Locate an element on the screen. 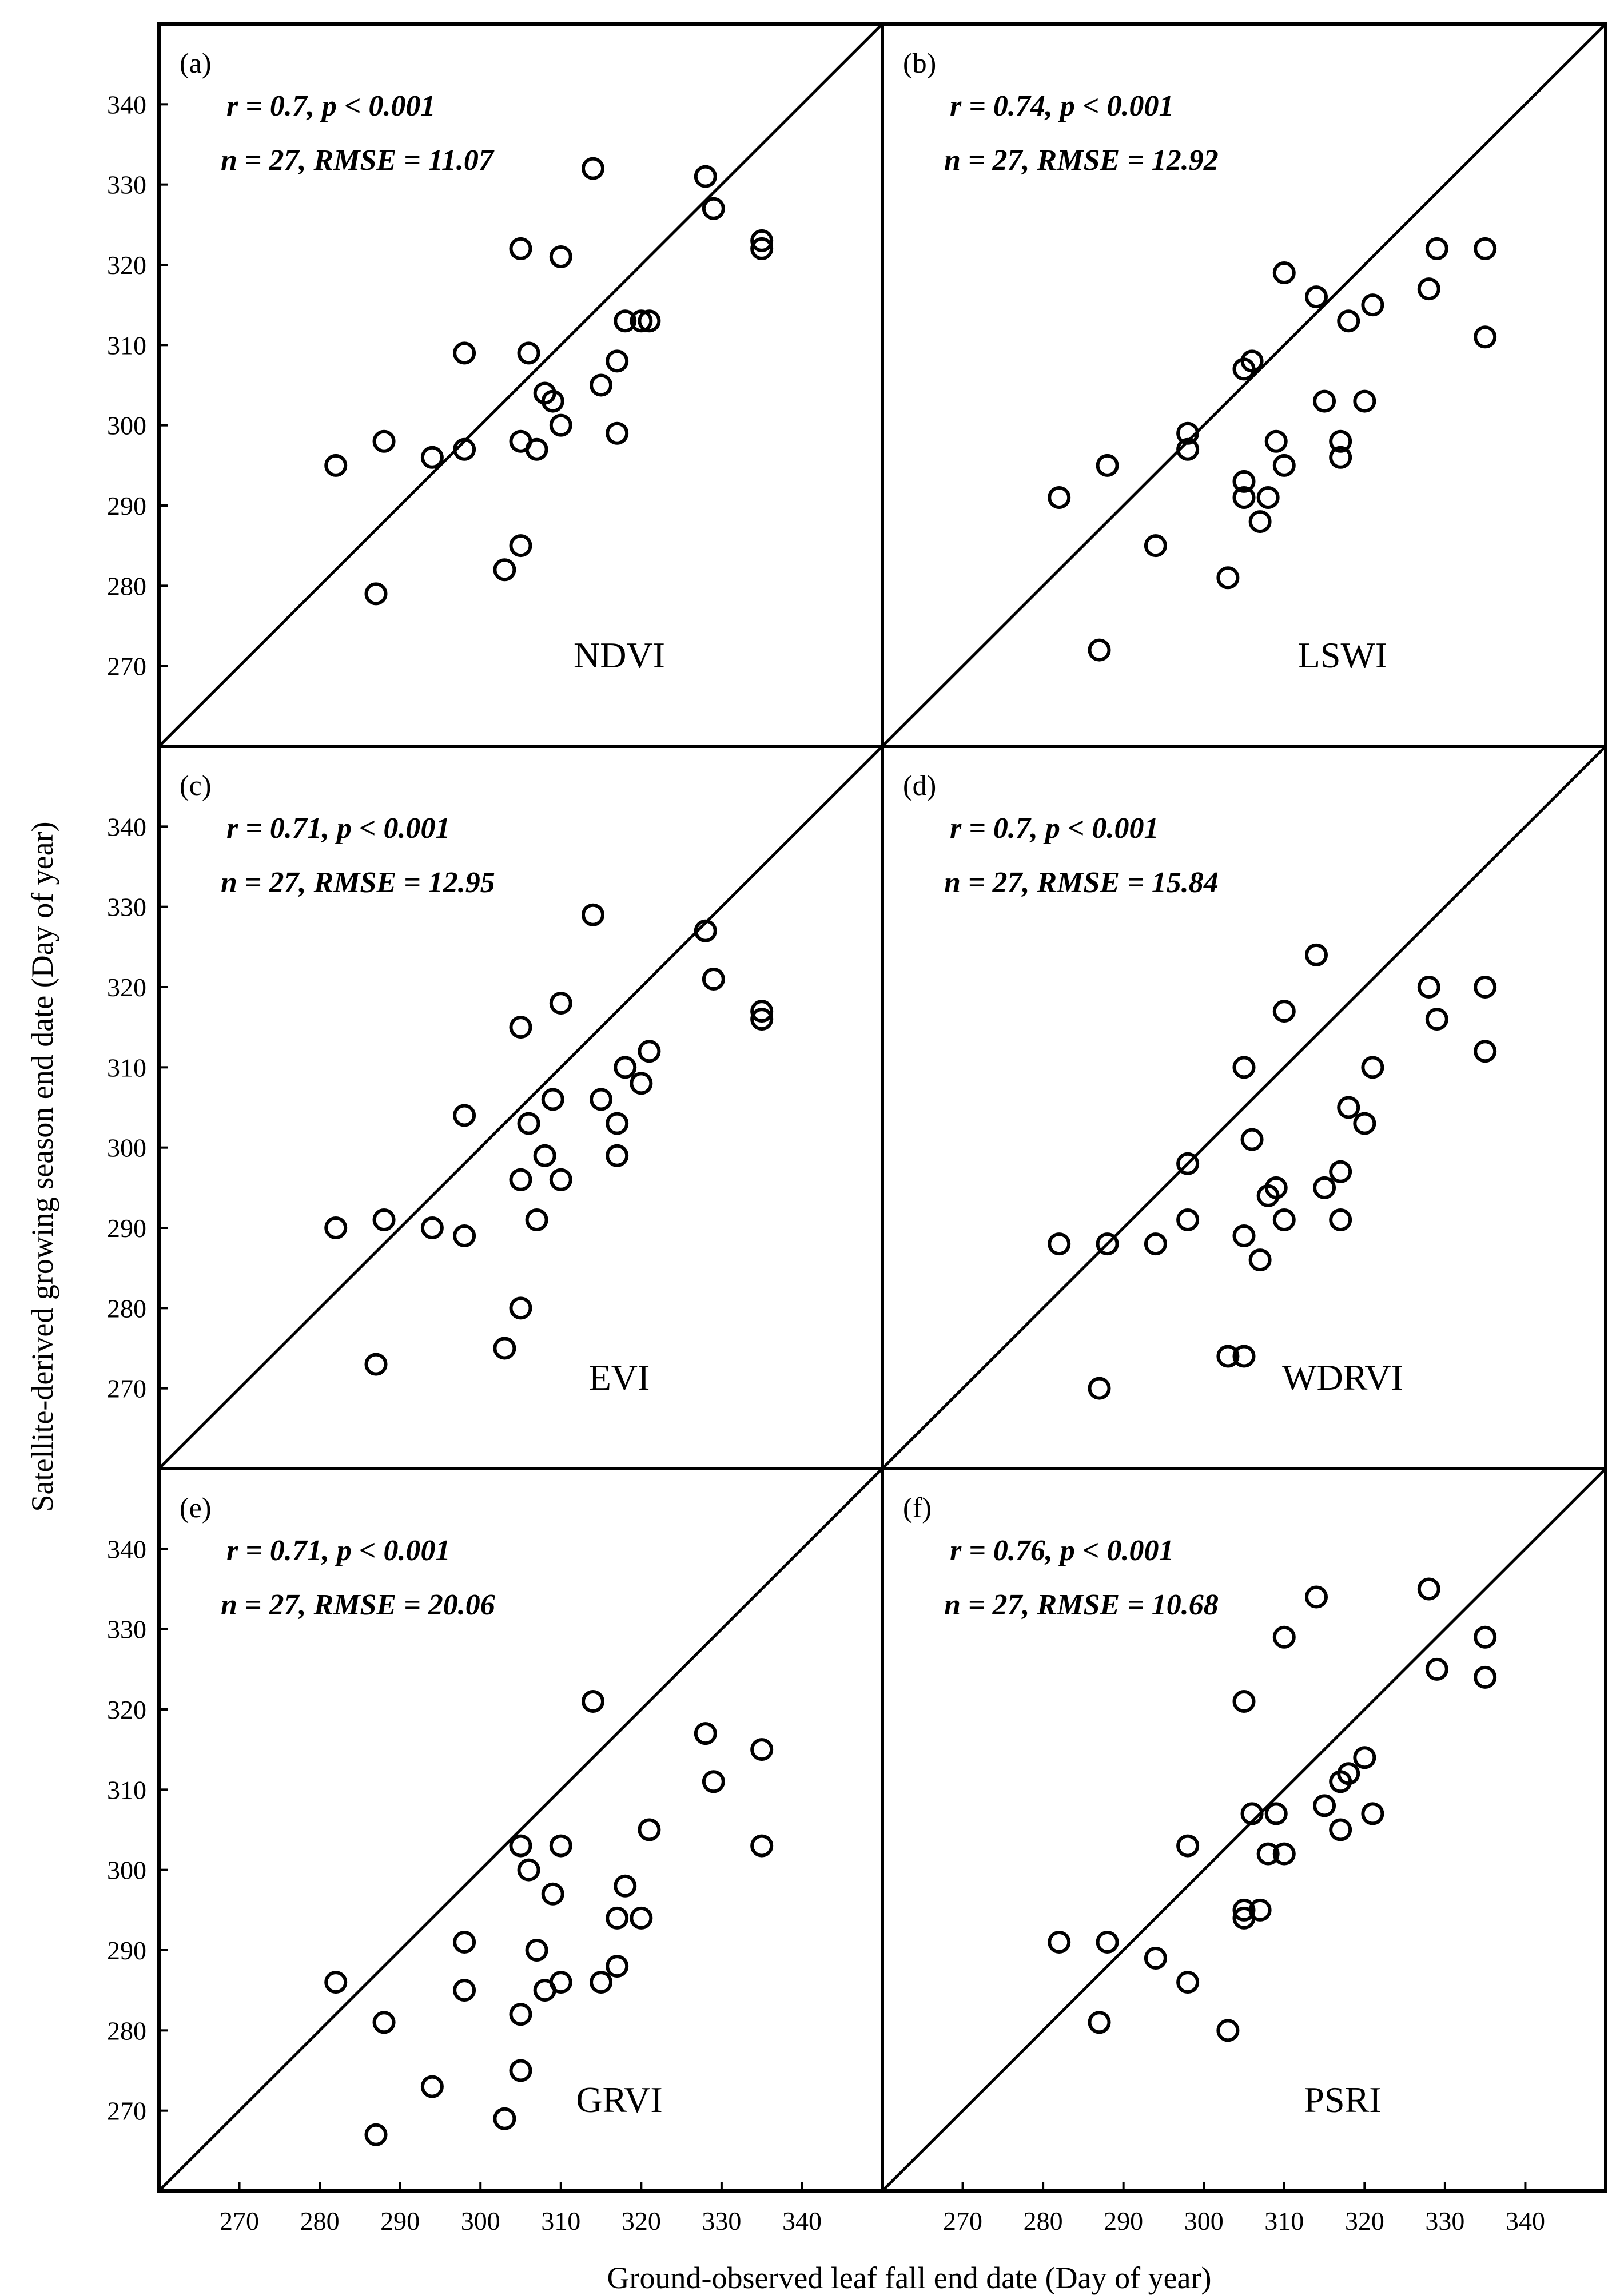  panel-frame is located at coordinates (1244, 1830).